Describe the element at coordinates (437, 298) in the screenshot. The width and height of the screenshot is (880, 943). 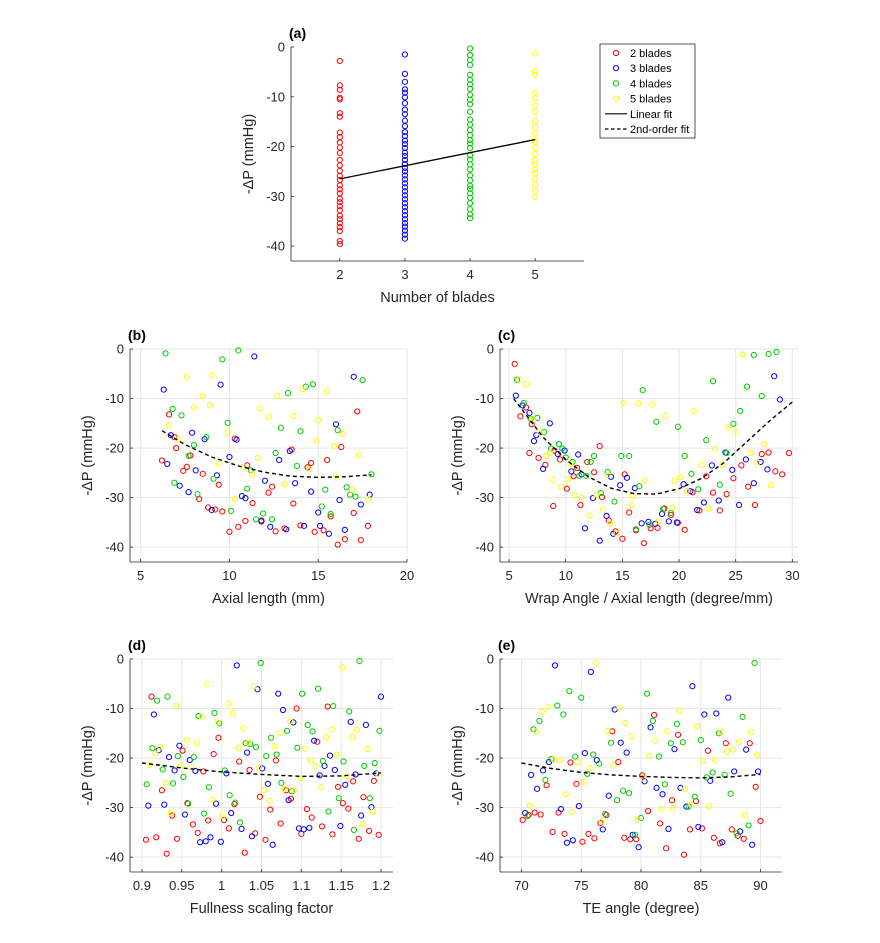
I see `x-axis-label: Number of blades` at that location.